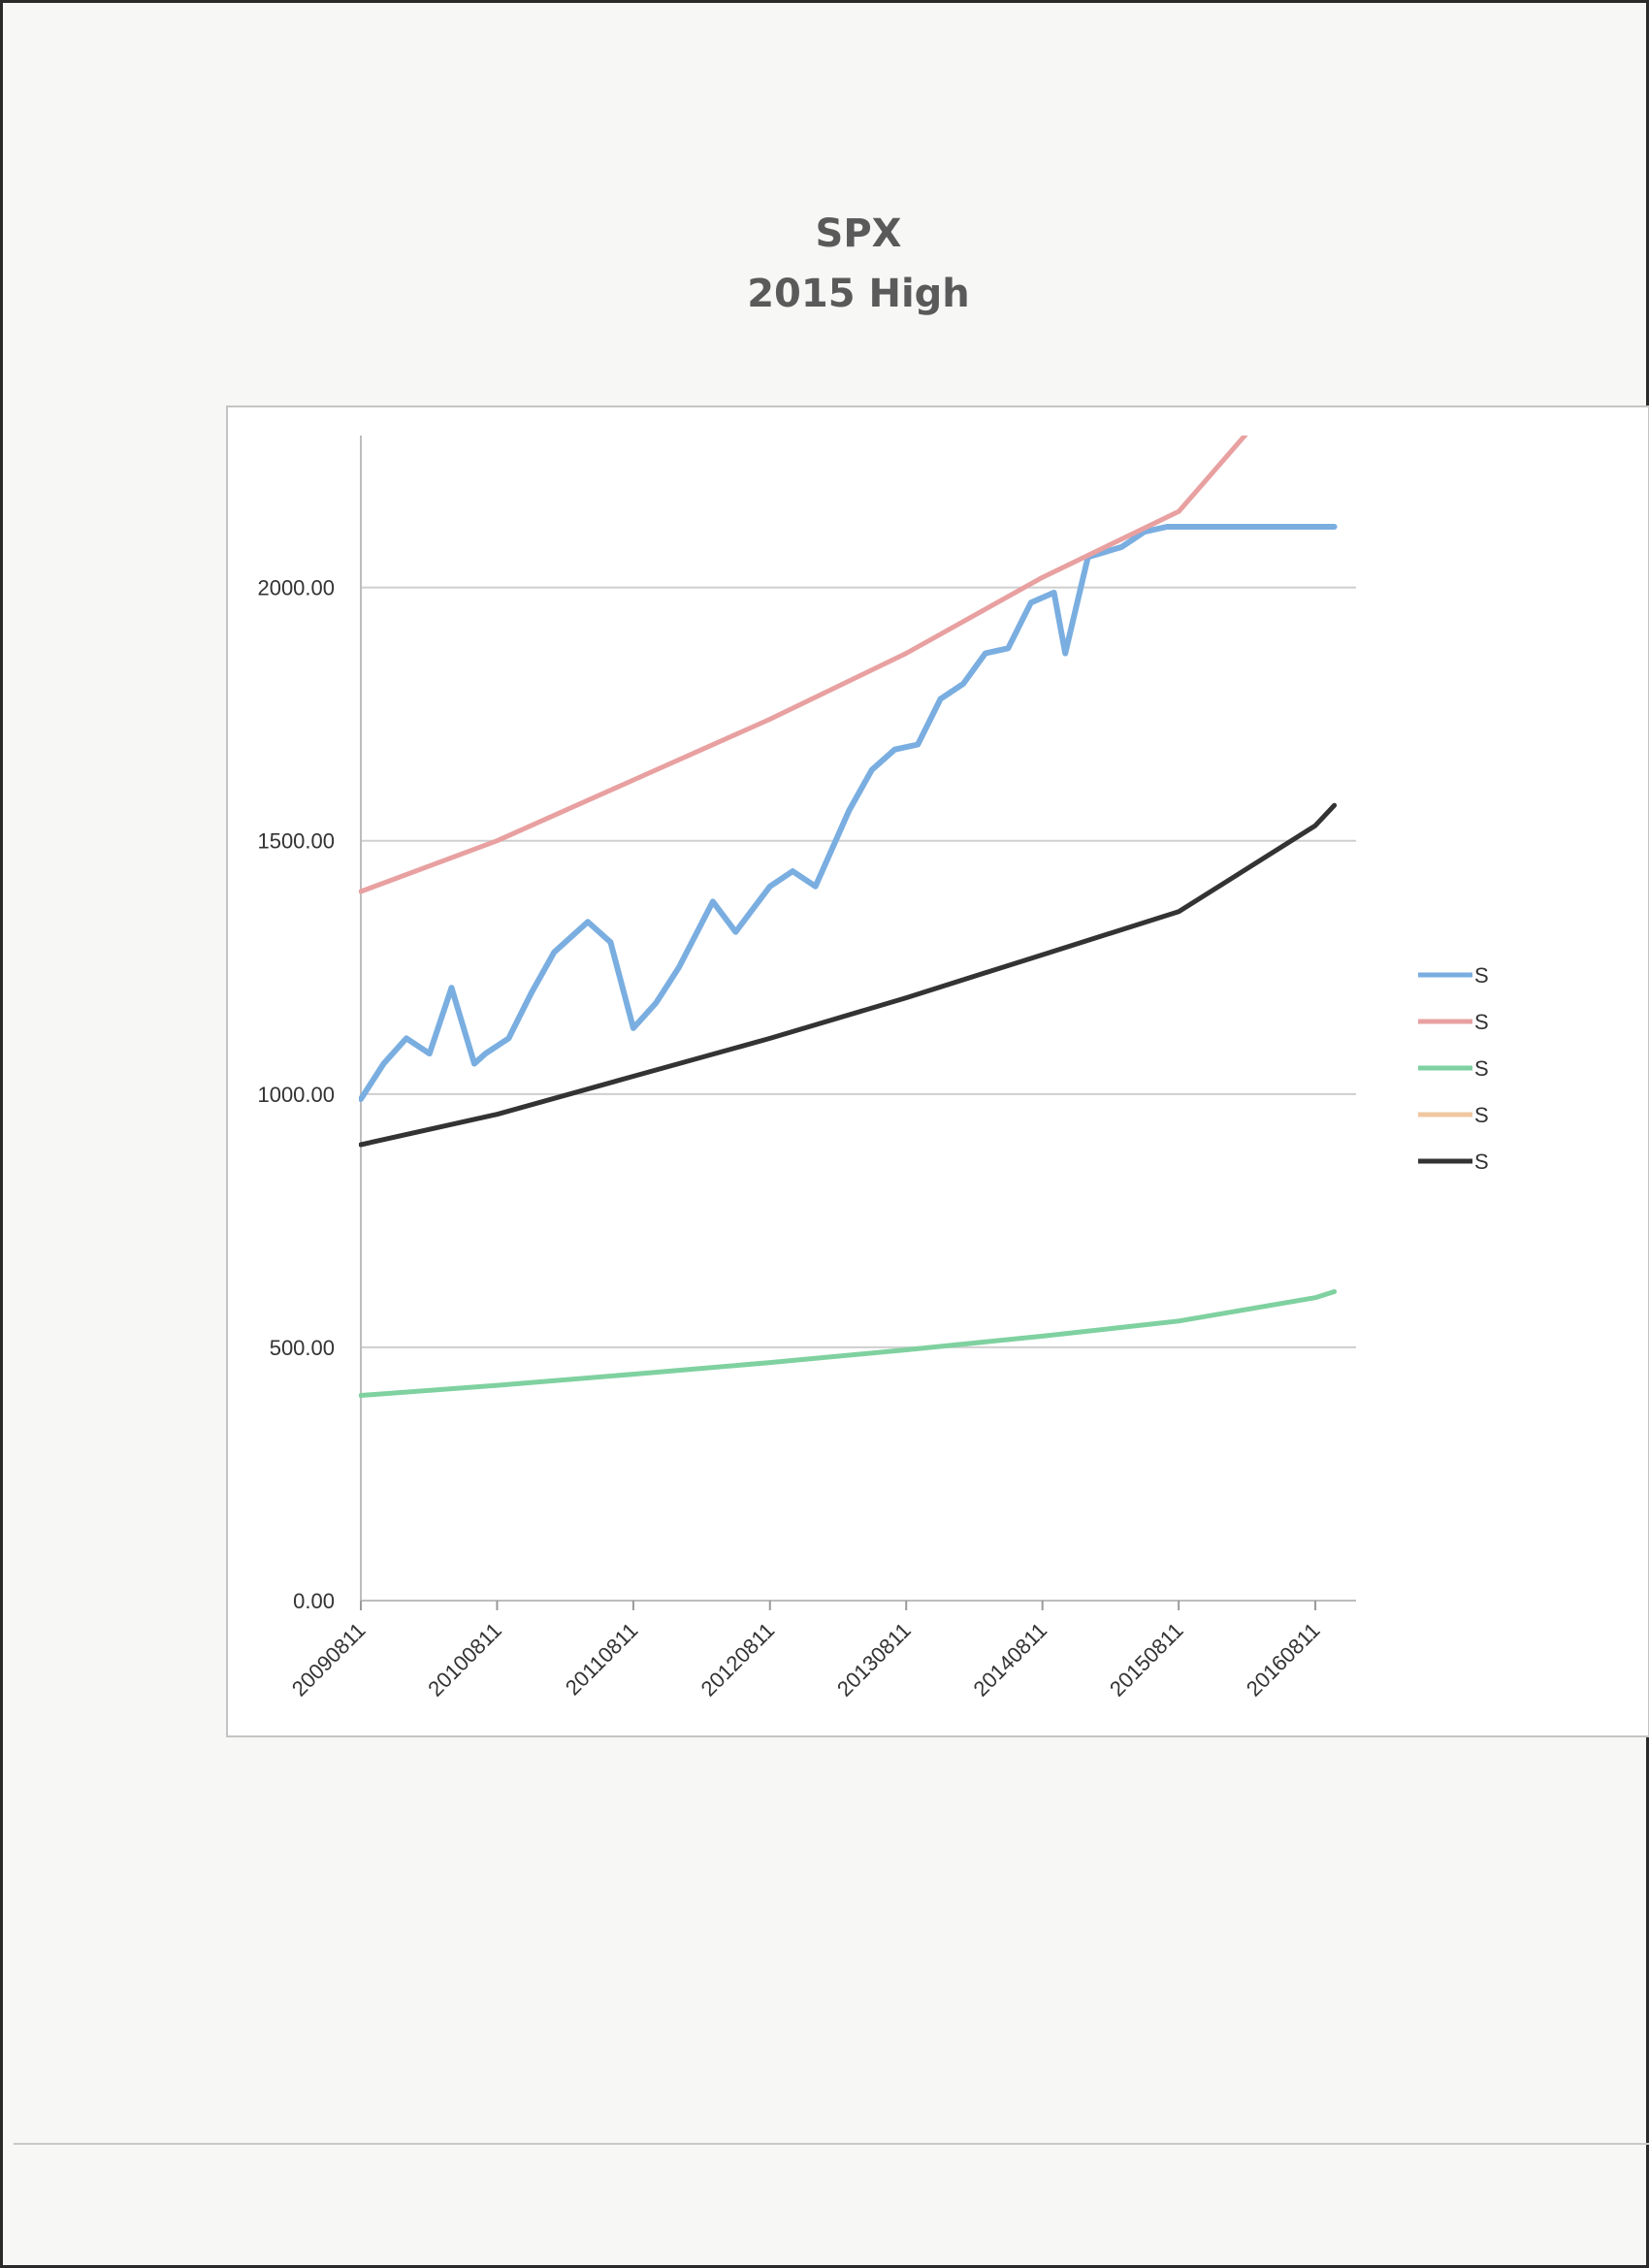 This screenshot has width=1649, height=2268. Describe the element at coordinates (824, 264) in the screenshot. I see `chart-title-block: SPX 2015 High` at that location.